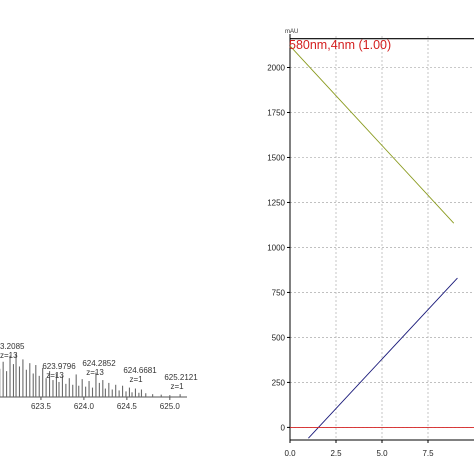 The image size is (474, 474). Describe the element at coordinates (340, 45) in the screenshot. I see `chromatogram-title: 580nm,4nm (1.00)` at that location.